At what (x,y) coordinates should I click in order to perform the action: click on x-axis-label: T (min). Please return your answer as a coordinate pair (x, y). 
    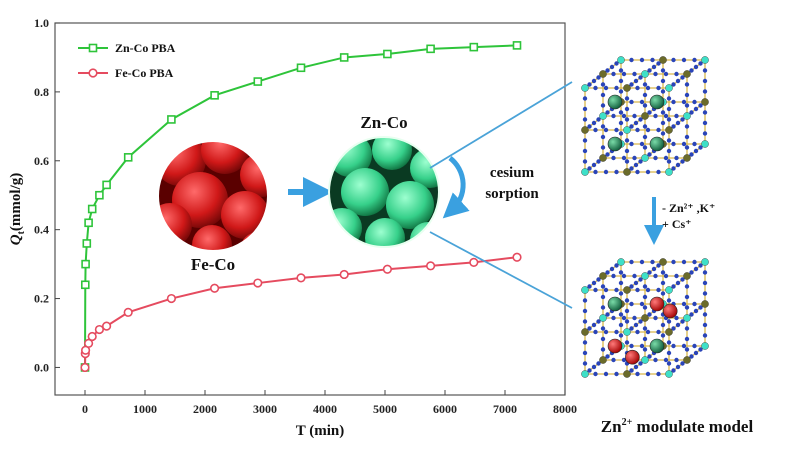
    Looking at the image, I should click on (320, 431).